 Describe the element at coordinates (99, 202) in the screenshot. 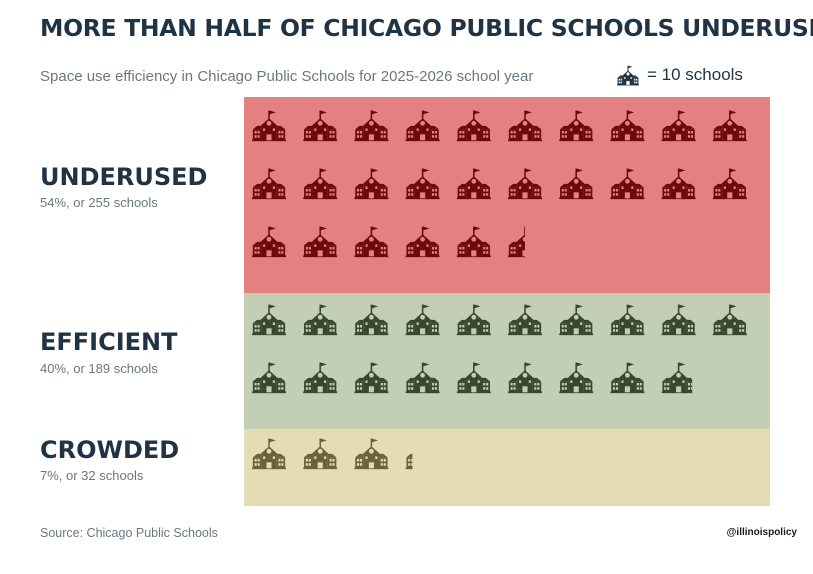

I see `category-label-underused: 54%, or 255 schools` at that location.